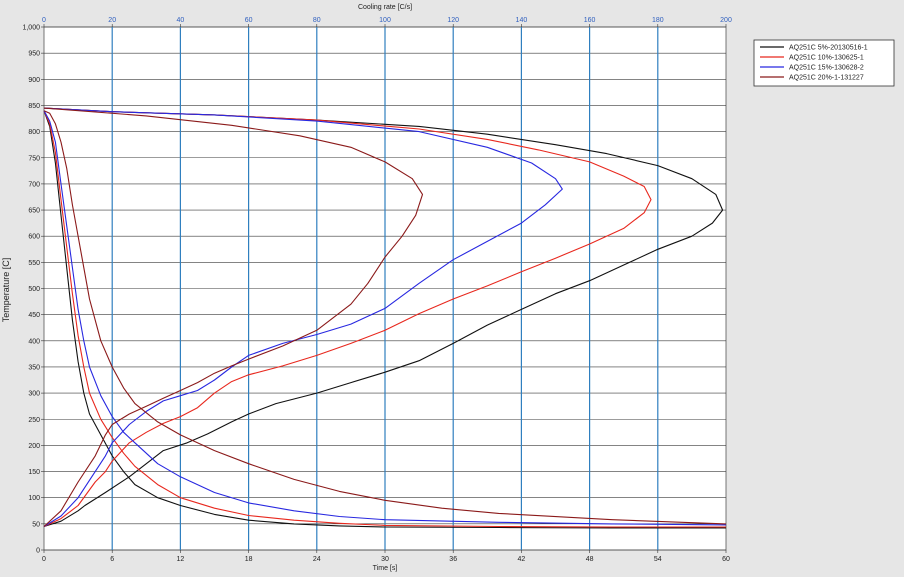 This screenshot has height=577, width=904. What do you see at coordinates (36, 524) in the screenshot?
I see `y-tick-label: 50` at bounding box center [36, 524].